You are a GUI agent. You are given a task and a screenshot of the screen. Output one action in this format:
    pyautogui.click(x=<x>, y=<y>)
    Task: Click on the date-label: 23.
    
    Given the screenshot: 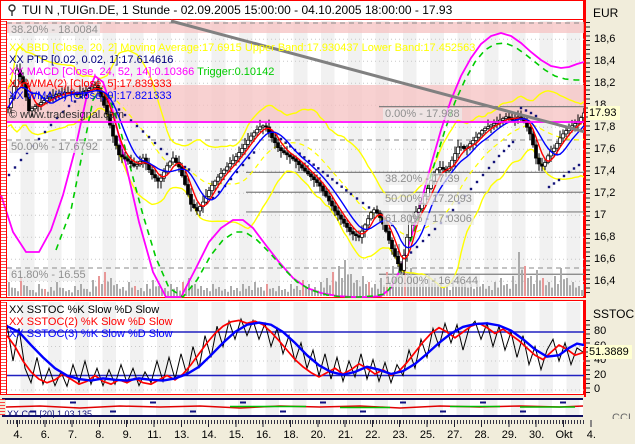 What is the action you would take?
    pyautogui.click(x=400, y=435)
    